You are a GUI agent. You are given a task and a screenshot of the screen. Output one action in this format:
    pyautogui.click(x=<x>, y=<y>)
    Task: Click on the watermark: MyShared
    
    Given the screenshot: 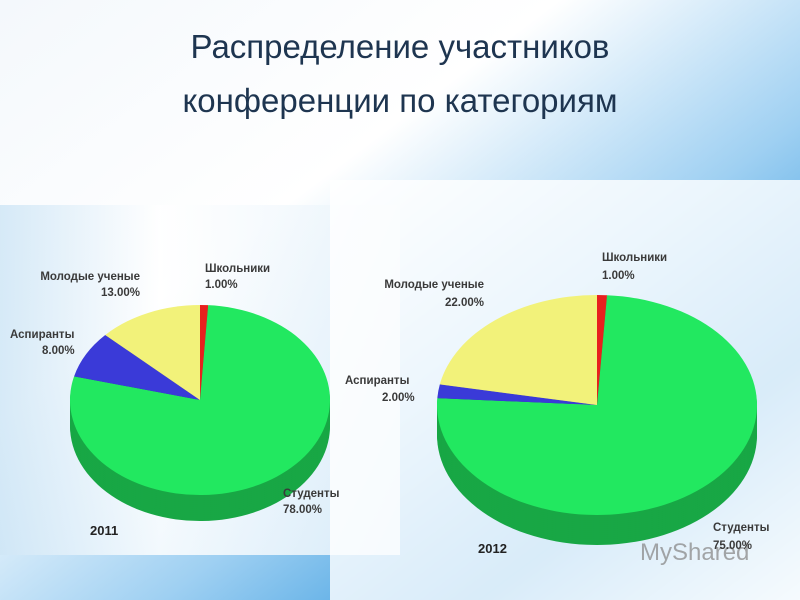 What is the action you would take?
    pyautogui.click(x=694, y=552)
    